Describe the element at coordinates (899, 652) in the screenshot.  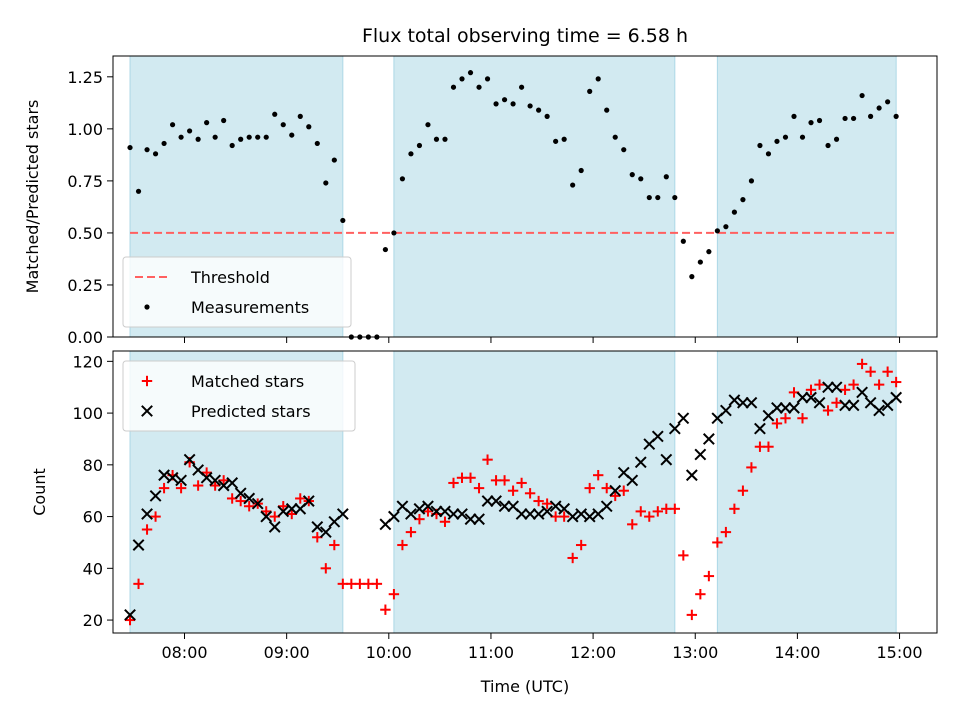
I see `x-tick-label: 15:00` at that location.